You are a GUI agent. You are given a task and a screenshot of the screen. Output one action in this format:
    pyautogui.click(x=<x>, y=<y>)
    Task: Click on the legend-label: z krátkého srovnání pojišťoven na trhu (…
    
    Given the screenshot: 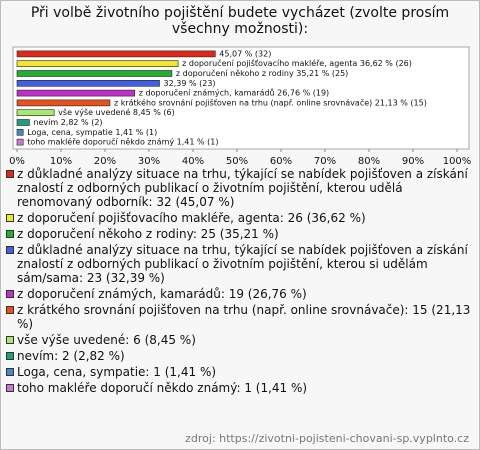 What is the action you would take?
    pyautogui.click(x=244, y=317)
    